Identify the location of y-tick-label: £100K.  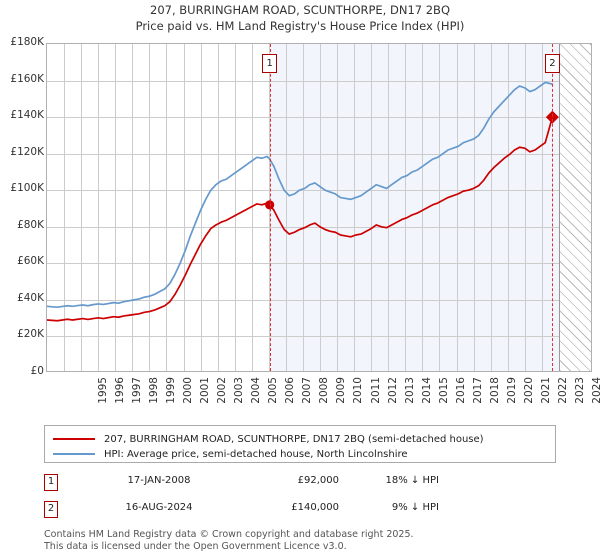
(27, 188).